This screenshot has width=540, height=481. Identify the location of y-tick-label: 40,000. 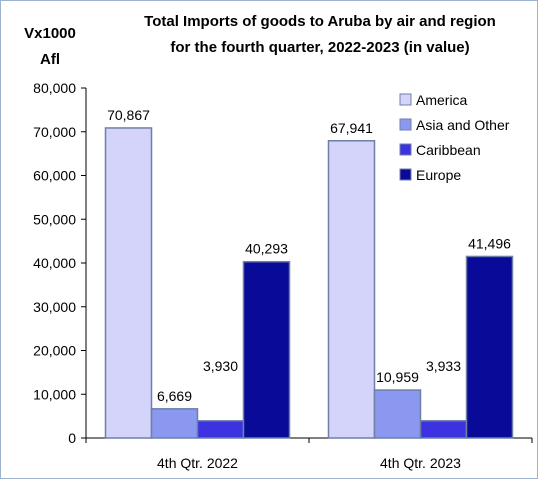
(54, 263).